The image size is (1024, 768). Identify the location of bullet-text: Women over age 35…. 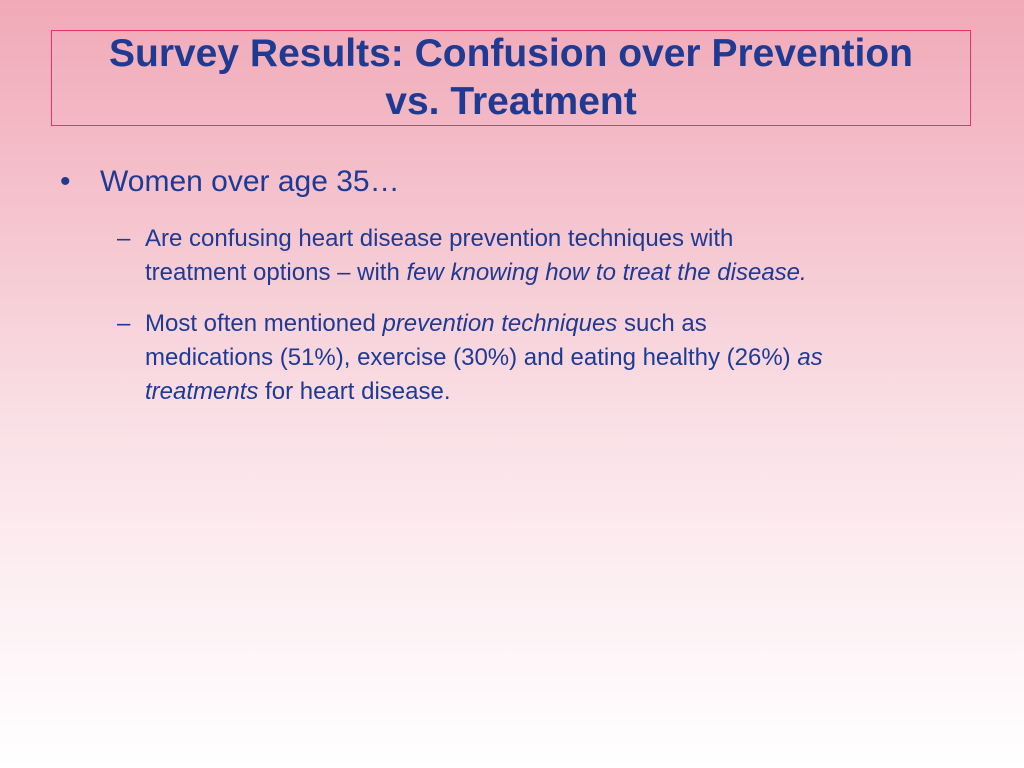
(250, 181).